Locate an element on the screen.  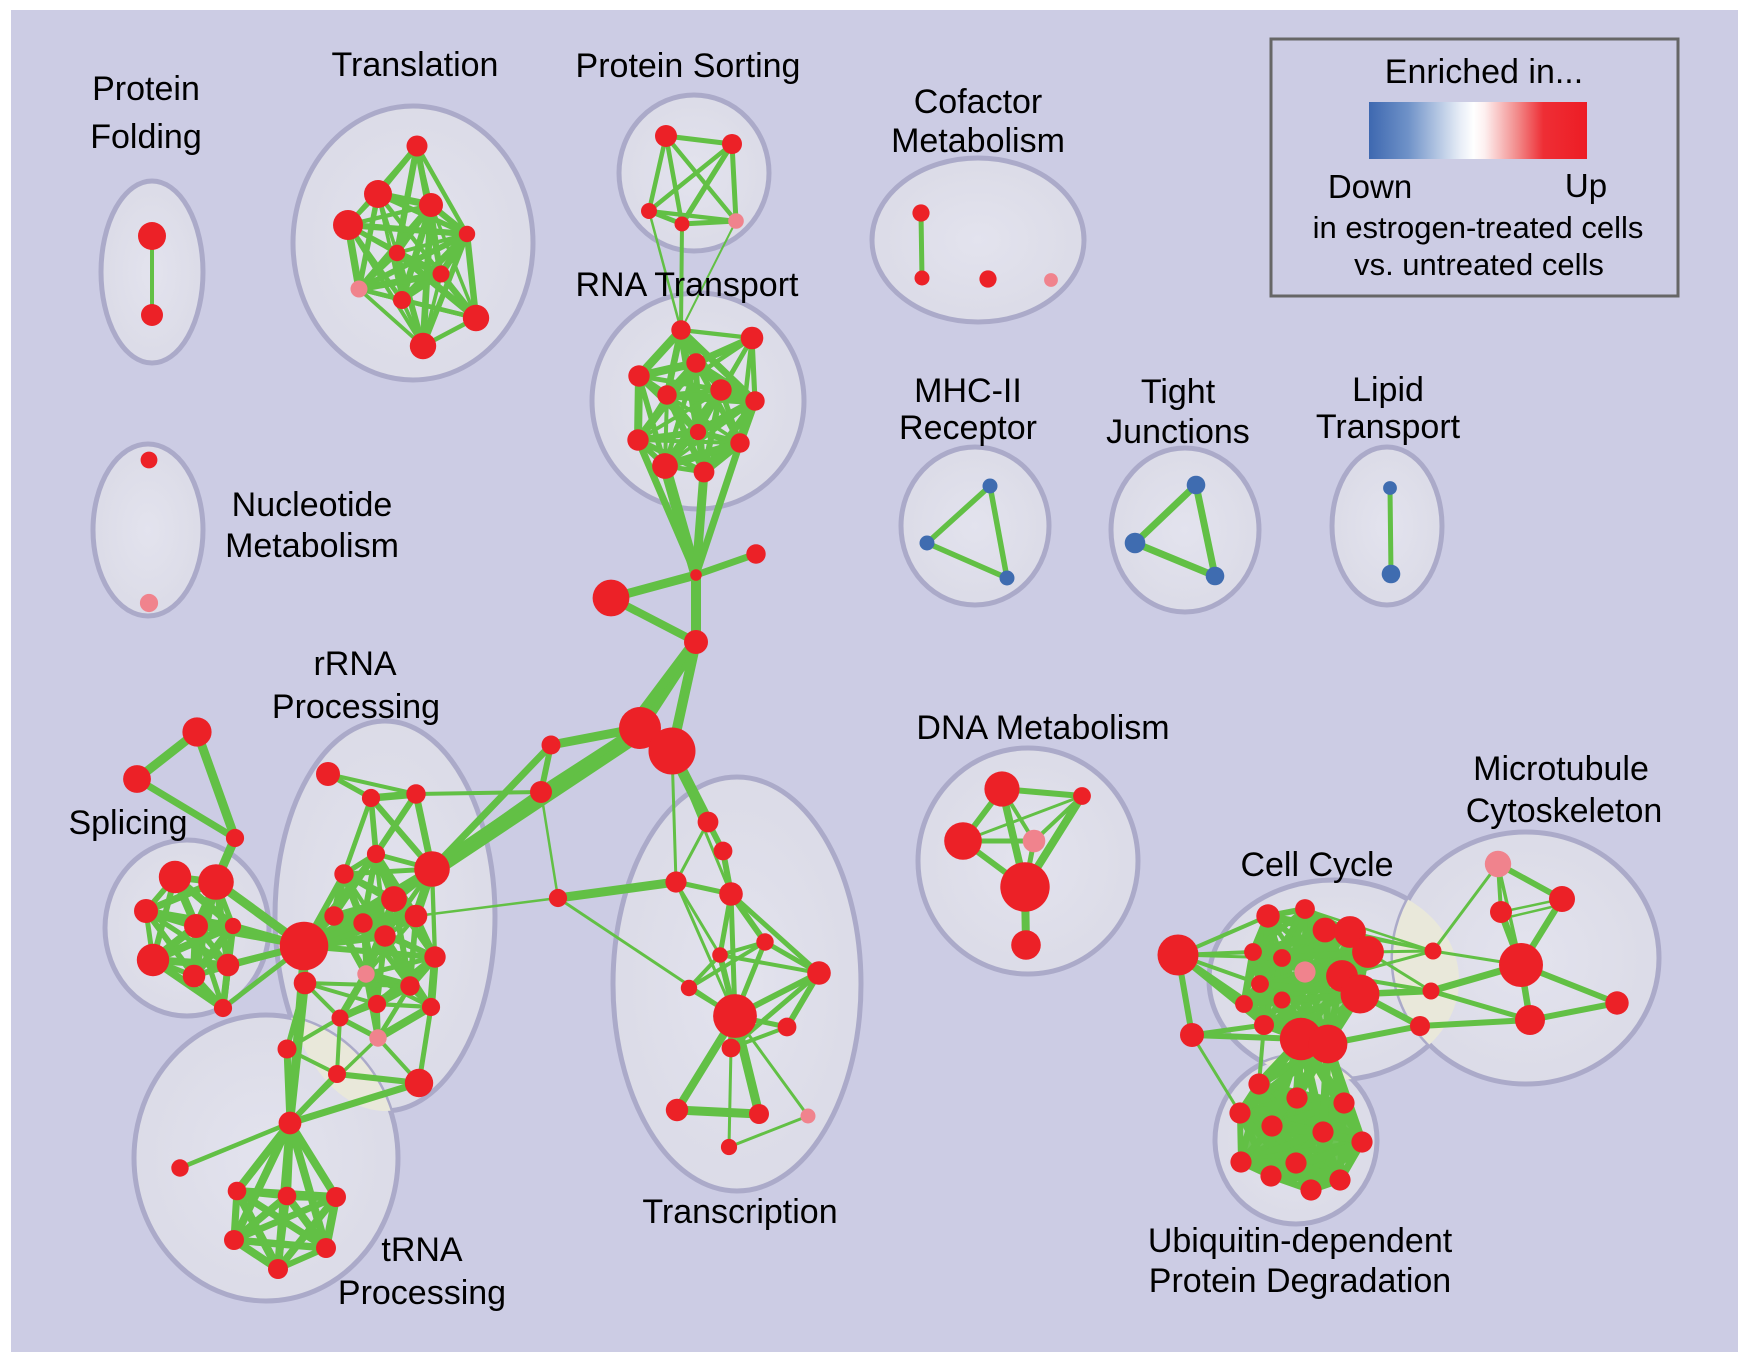
svg-text: tRNA is located at coordinates (422, 1250).